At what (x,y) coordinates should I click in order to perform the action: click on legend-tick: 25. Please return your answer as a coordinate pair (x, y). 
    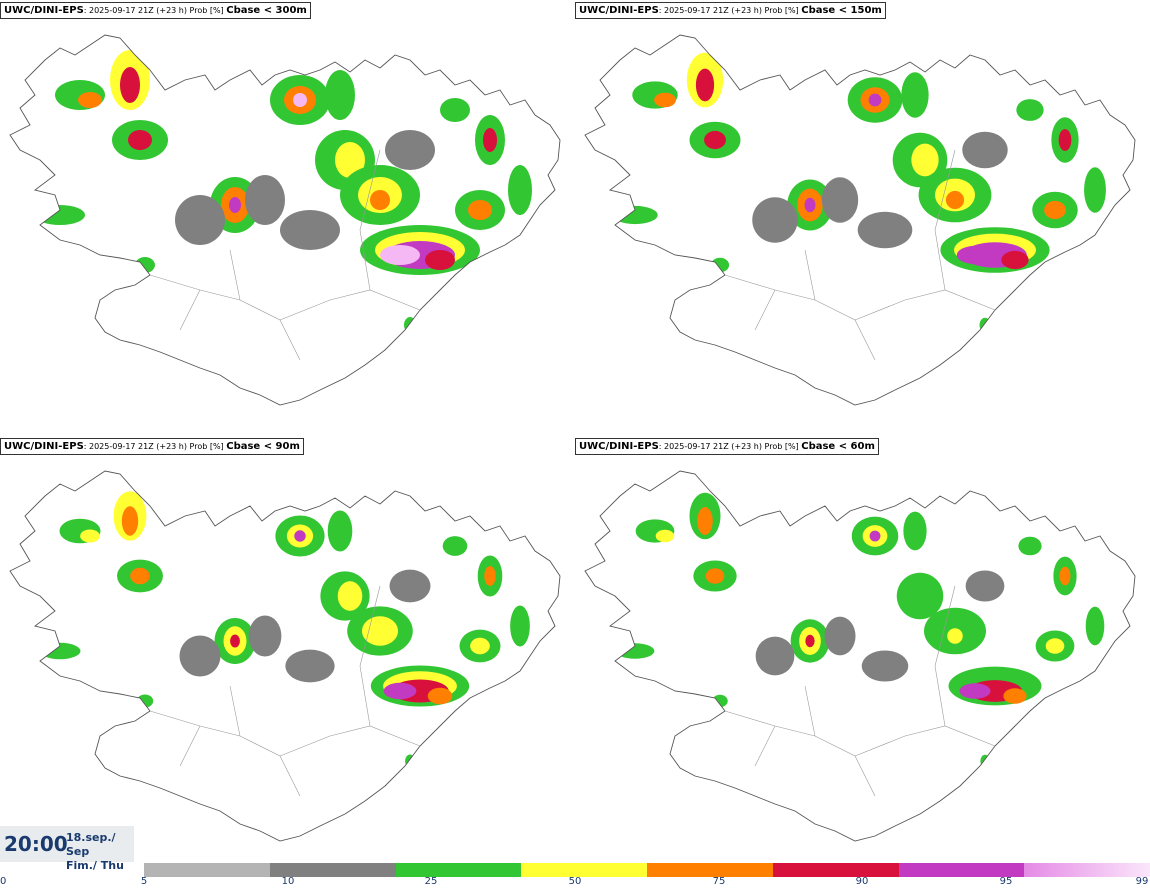
    Looking at the image, I should click on (431, 881).